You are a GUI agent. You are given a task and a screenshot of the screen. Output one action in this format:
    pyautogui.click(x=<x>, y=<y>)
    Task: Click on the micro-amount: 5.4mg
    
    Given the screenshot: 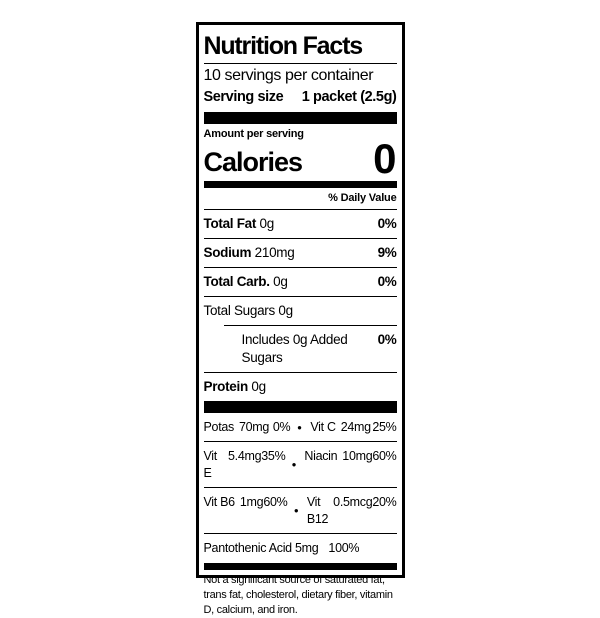 What is the action you would take?
    pyautogui.click(x=245, y=455)
    